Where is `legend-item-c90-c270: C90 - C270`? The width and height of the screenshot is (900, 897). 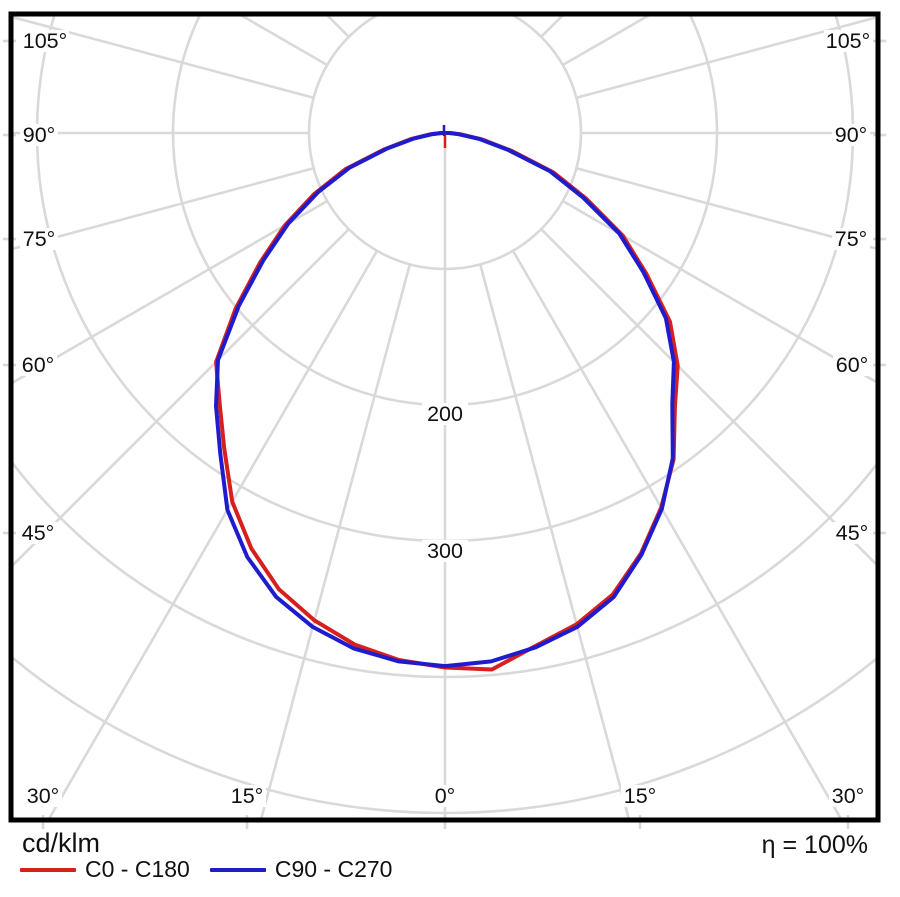
legend-item-c90-c270: C90 - C270 is located at coordinates (301, 869).